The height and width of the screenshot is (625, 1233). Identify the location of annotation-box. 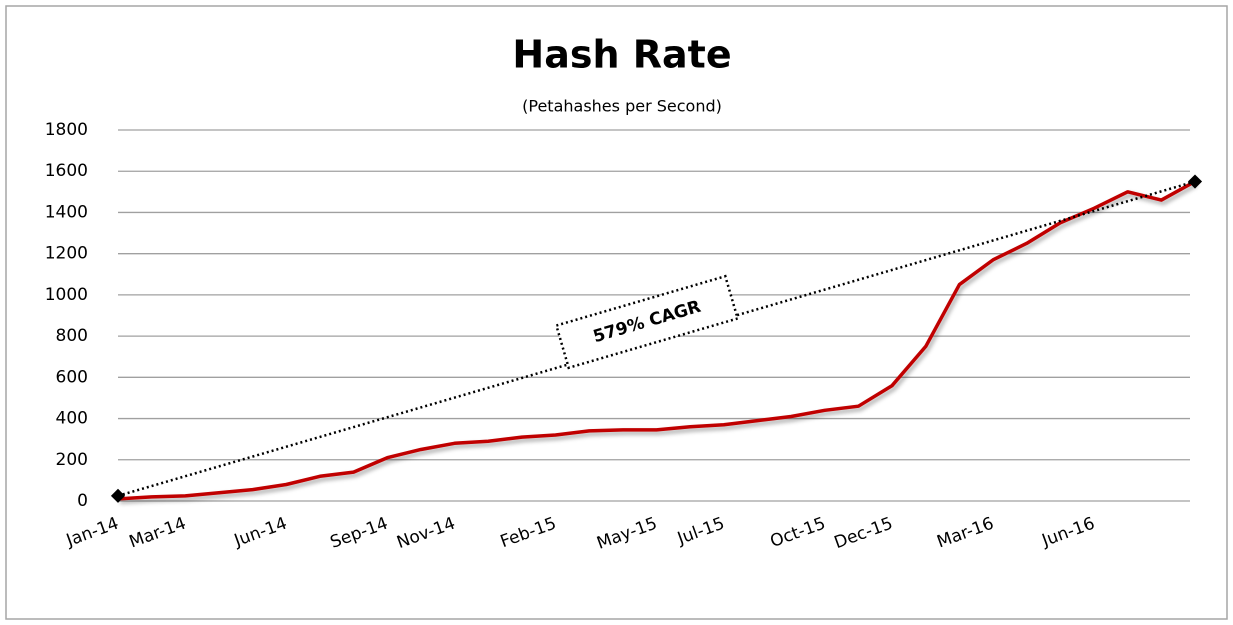
(647, 322).